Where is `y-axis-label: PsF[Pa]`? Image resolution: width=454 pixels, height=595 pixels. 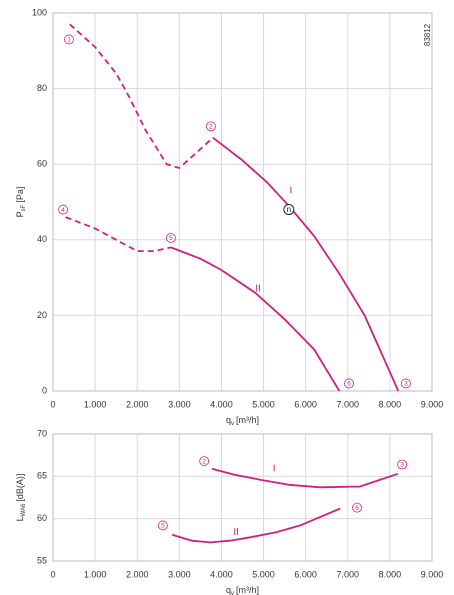 y-axis-label: PsF[Pa] is located at coordinates (20, 202).